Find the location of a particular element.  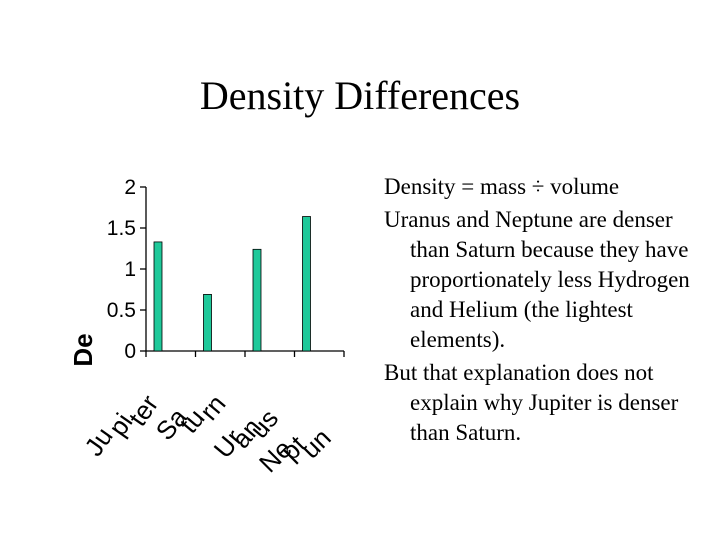

y-tick-label: 1 is located at coordinates (130, 269).